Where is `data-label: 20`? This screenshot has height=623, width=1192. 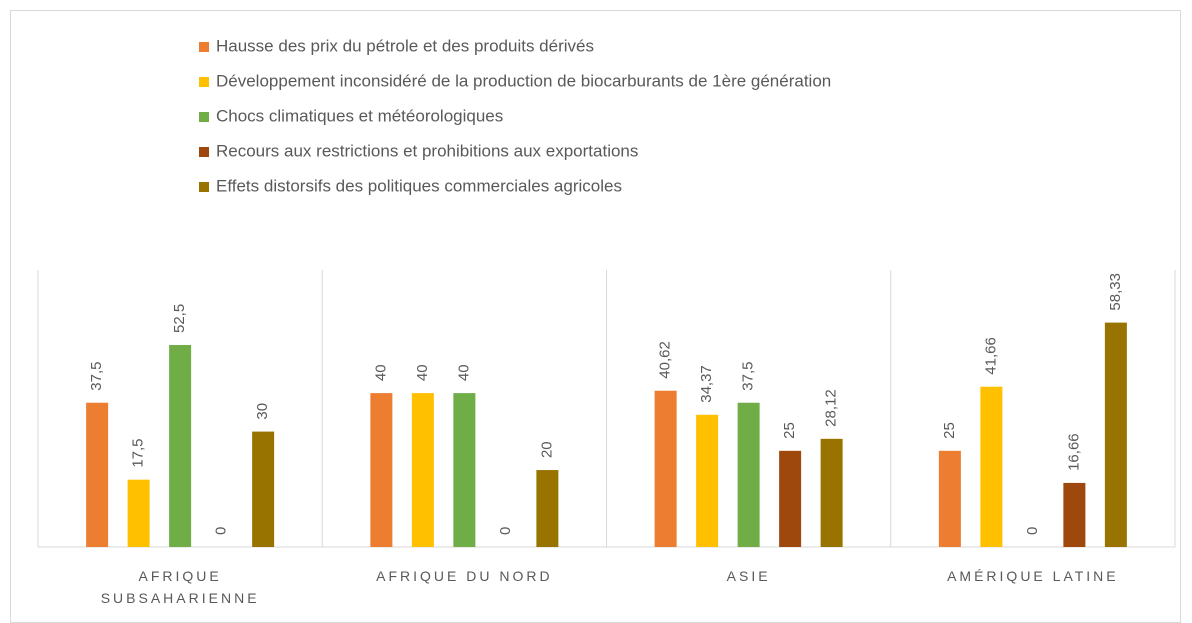 data-label: 20 is located at coordinates (546, 449).